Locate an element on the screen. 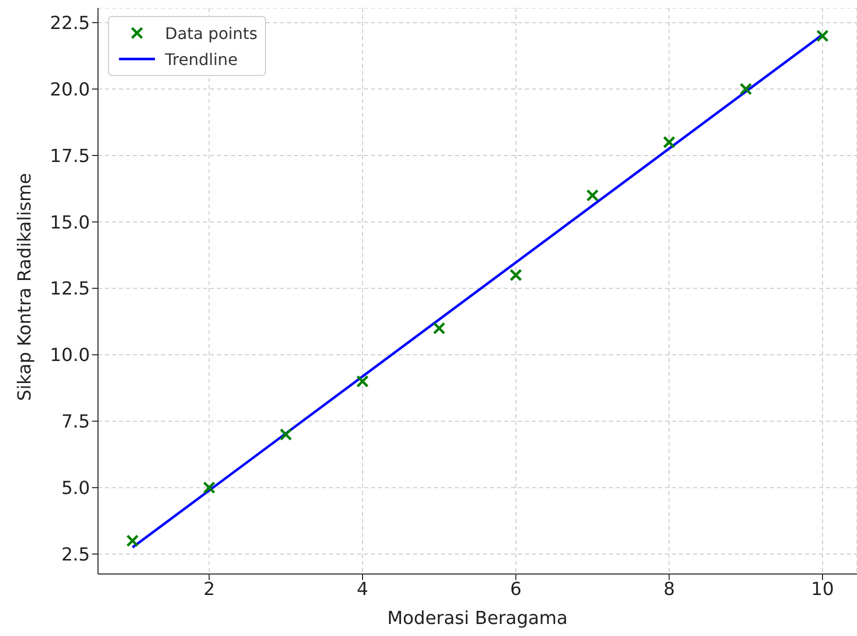  x-tick-label: 8 is located at coordinates (669, 589).